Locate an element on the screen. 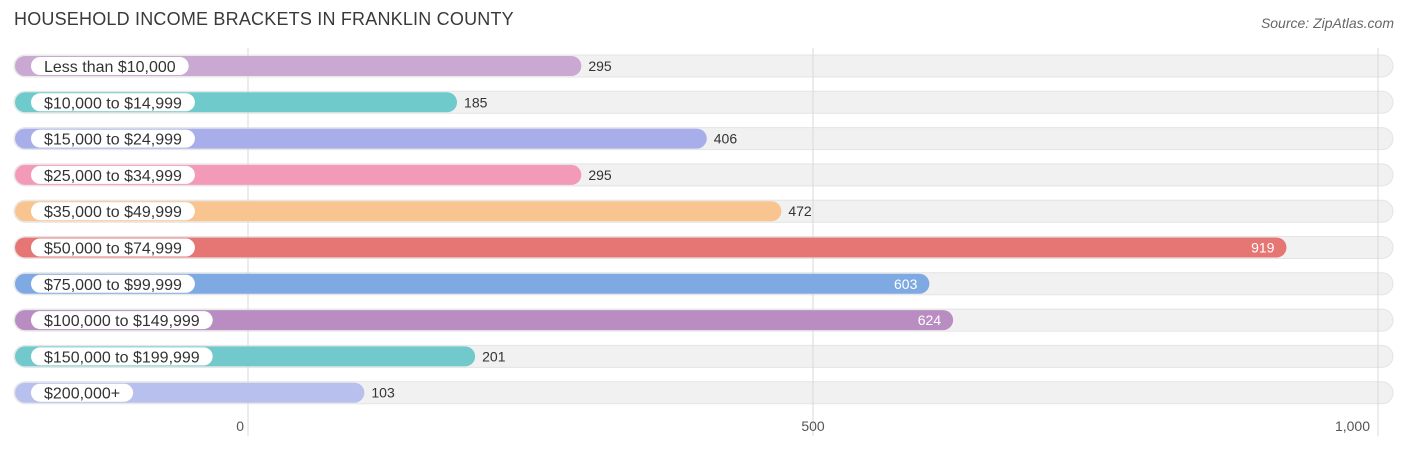 The height and width of the screenshot is (449, 1406). category-label: $150,000 to $199,999 is located at coordinates (122, 357).